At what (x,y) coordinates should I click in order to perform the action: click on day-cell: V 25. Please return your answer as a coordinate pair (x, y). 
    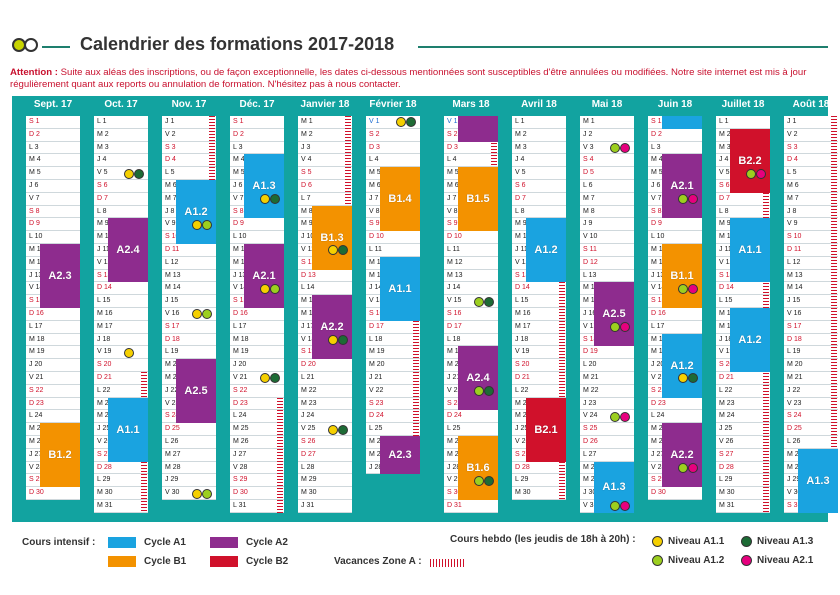
    Looking at the image, I should click on (325, 429).